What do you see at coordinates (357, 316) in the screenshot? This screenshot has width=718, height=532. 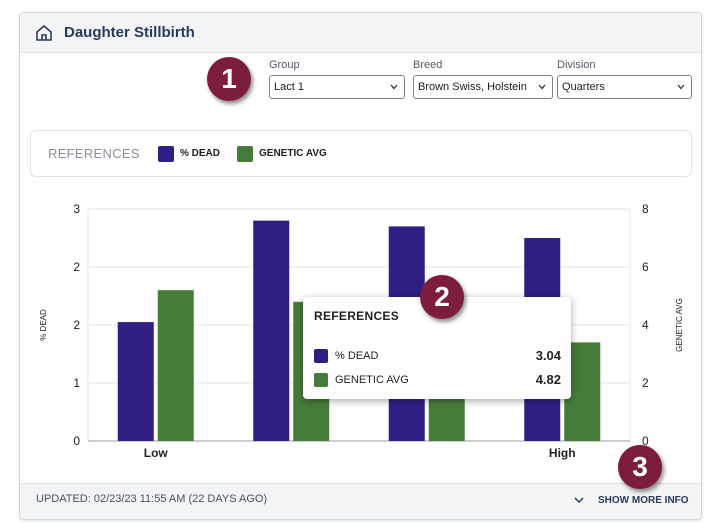 I see `tooltip-title: REFERENCES` at bounding box center [357, 316].